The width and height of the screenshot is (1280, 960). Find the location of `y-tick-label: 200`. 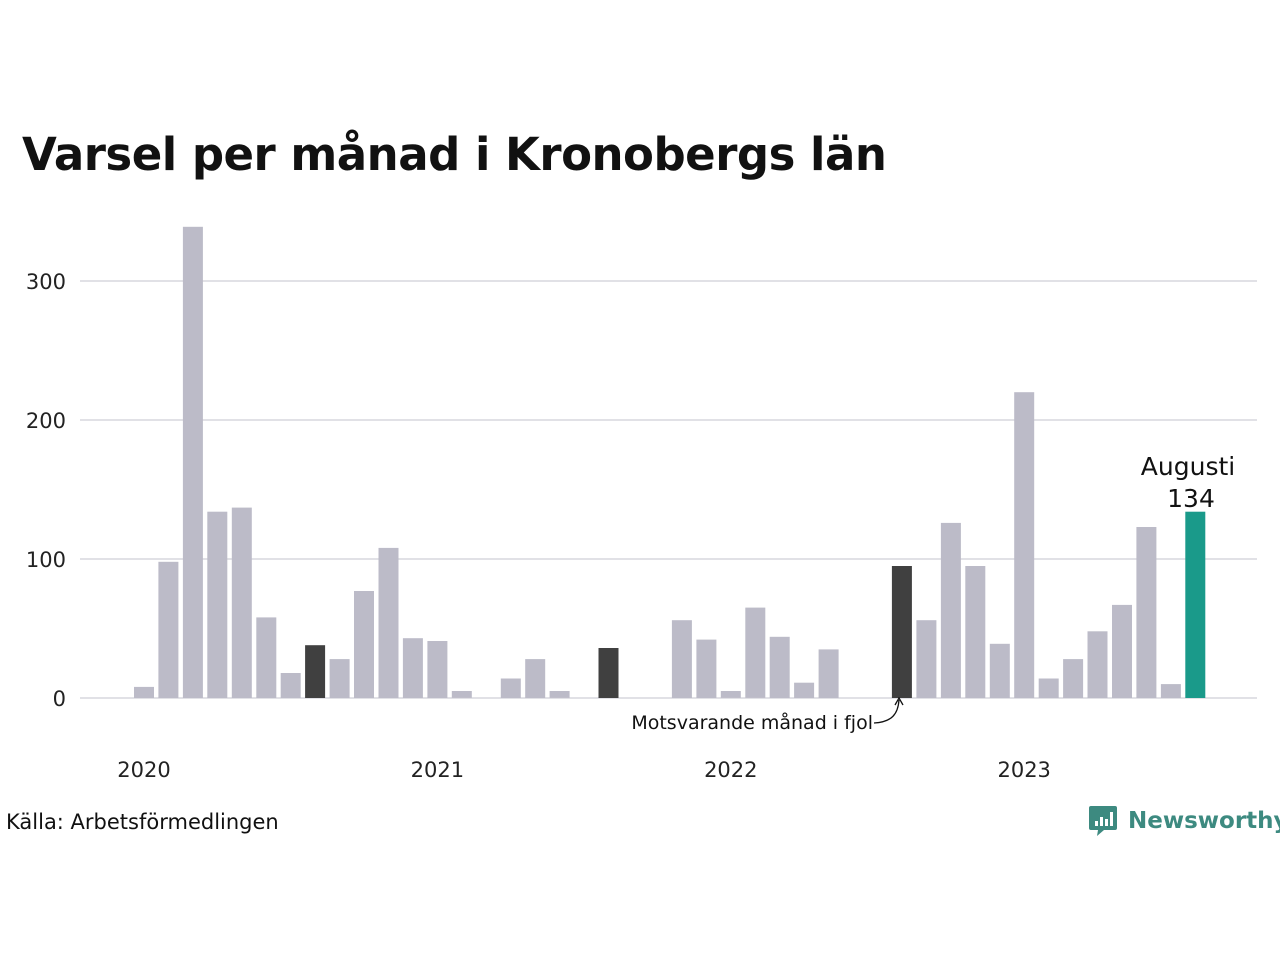

y-tick-label: 200 is located at coordinates (46, 421).